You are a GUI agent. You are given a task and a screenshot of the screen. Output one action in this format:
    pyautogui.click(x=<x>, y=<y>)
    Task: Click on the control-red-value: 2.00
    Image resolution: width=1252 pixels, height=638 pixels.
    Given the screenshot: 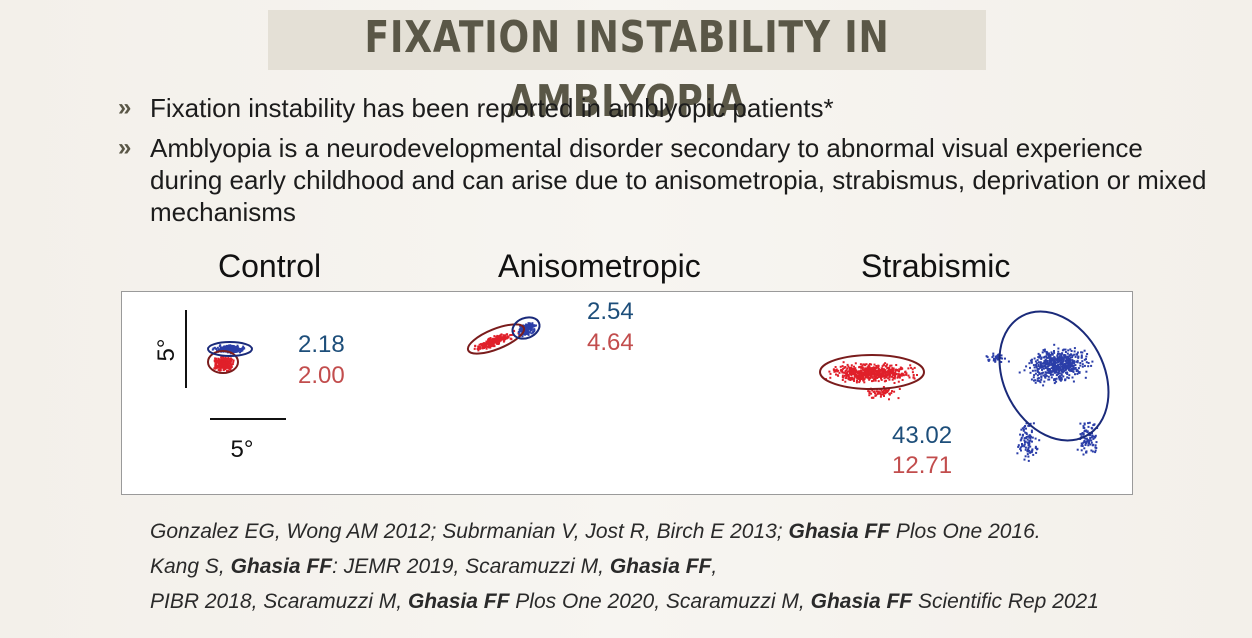 What is the action you would take?
    pyautogui.click(x=321, y=375)
    